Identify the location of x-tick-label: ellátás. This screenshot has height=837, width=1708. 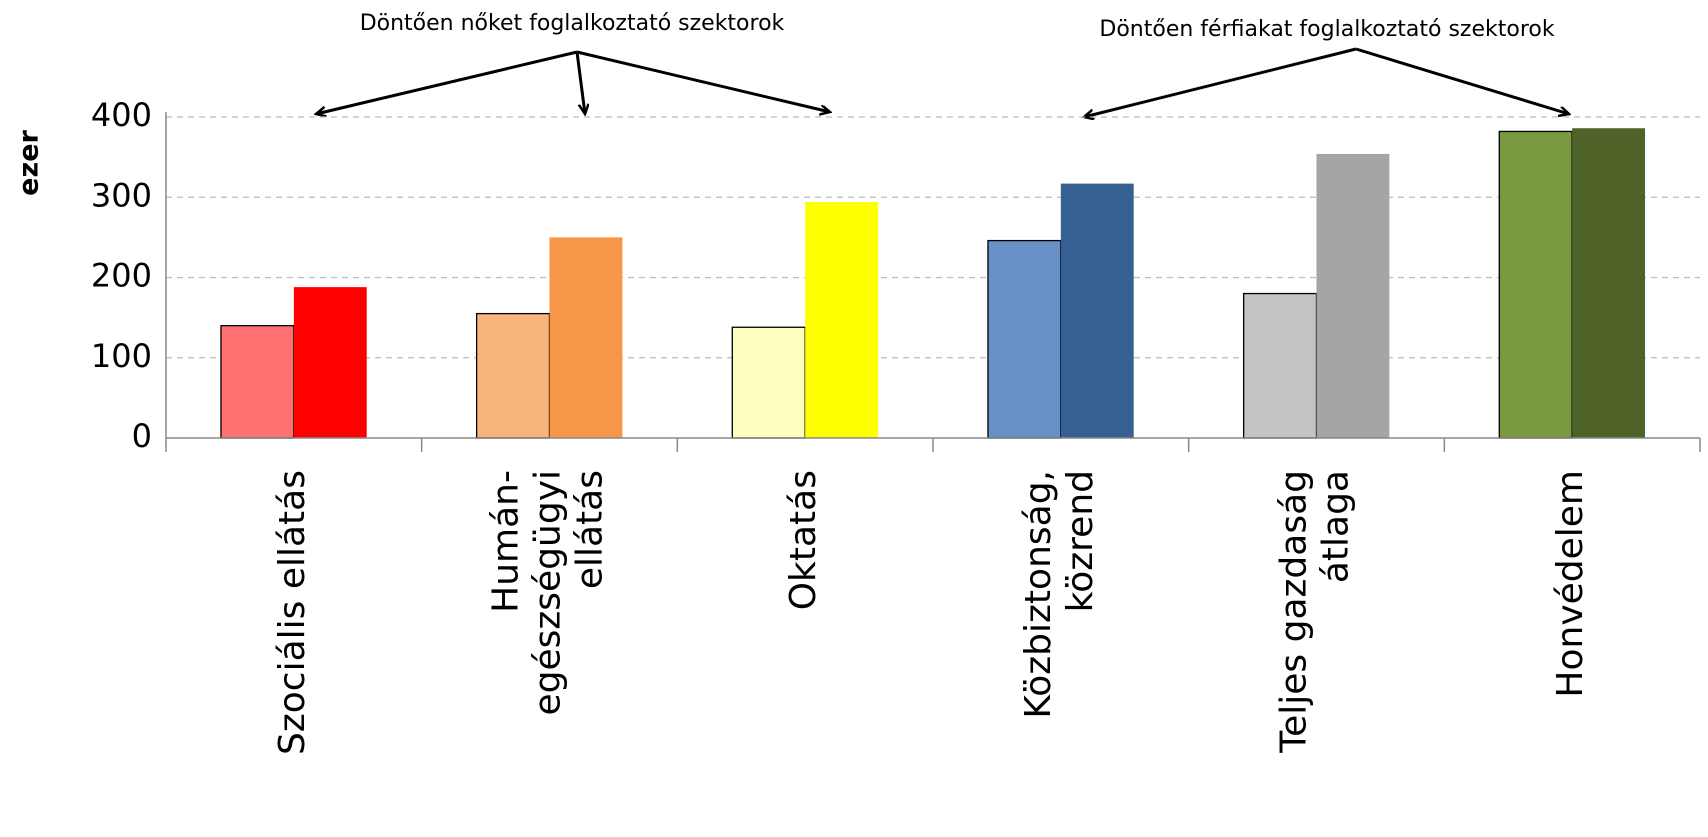
(590, 529).